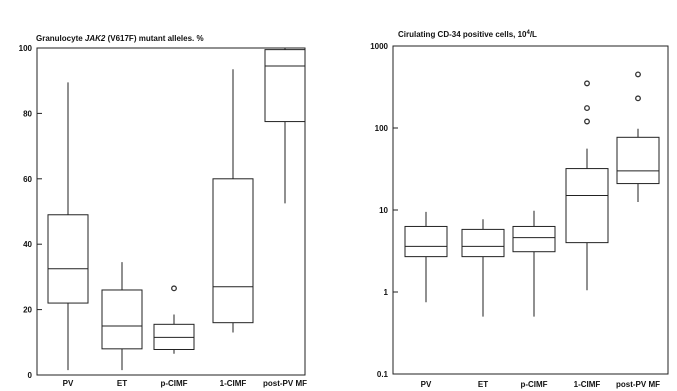 This screenshot has width=677, height=391. What do you see at coordinates (467, 34) in the screenshot?
I see `chart-title: Cirulating CD-34 positive cells, 104/L` at bounding box center [467, 34].